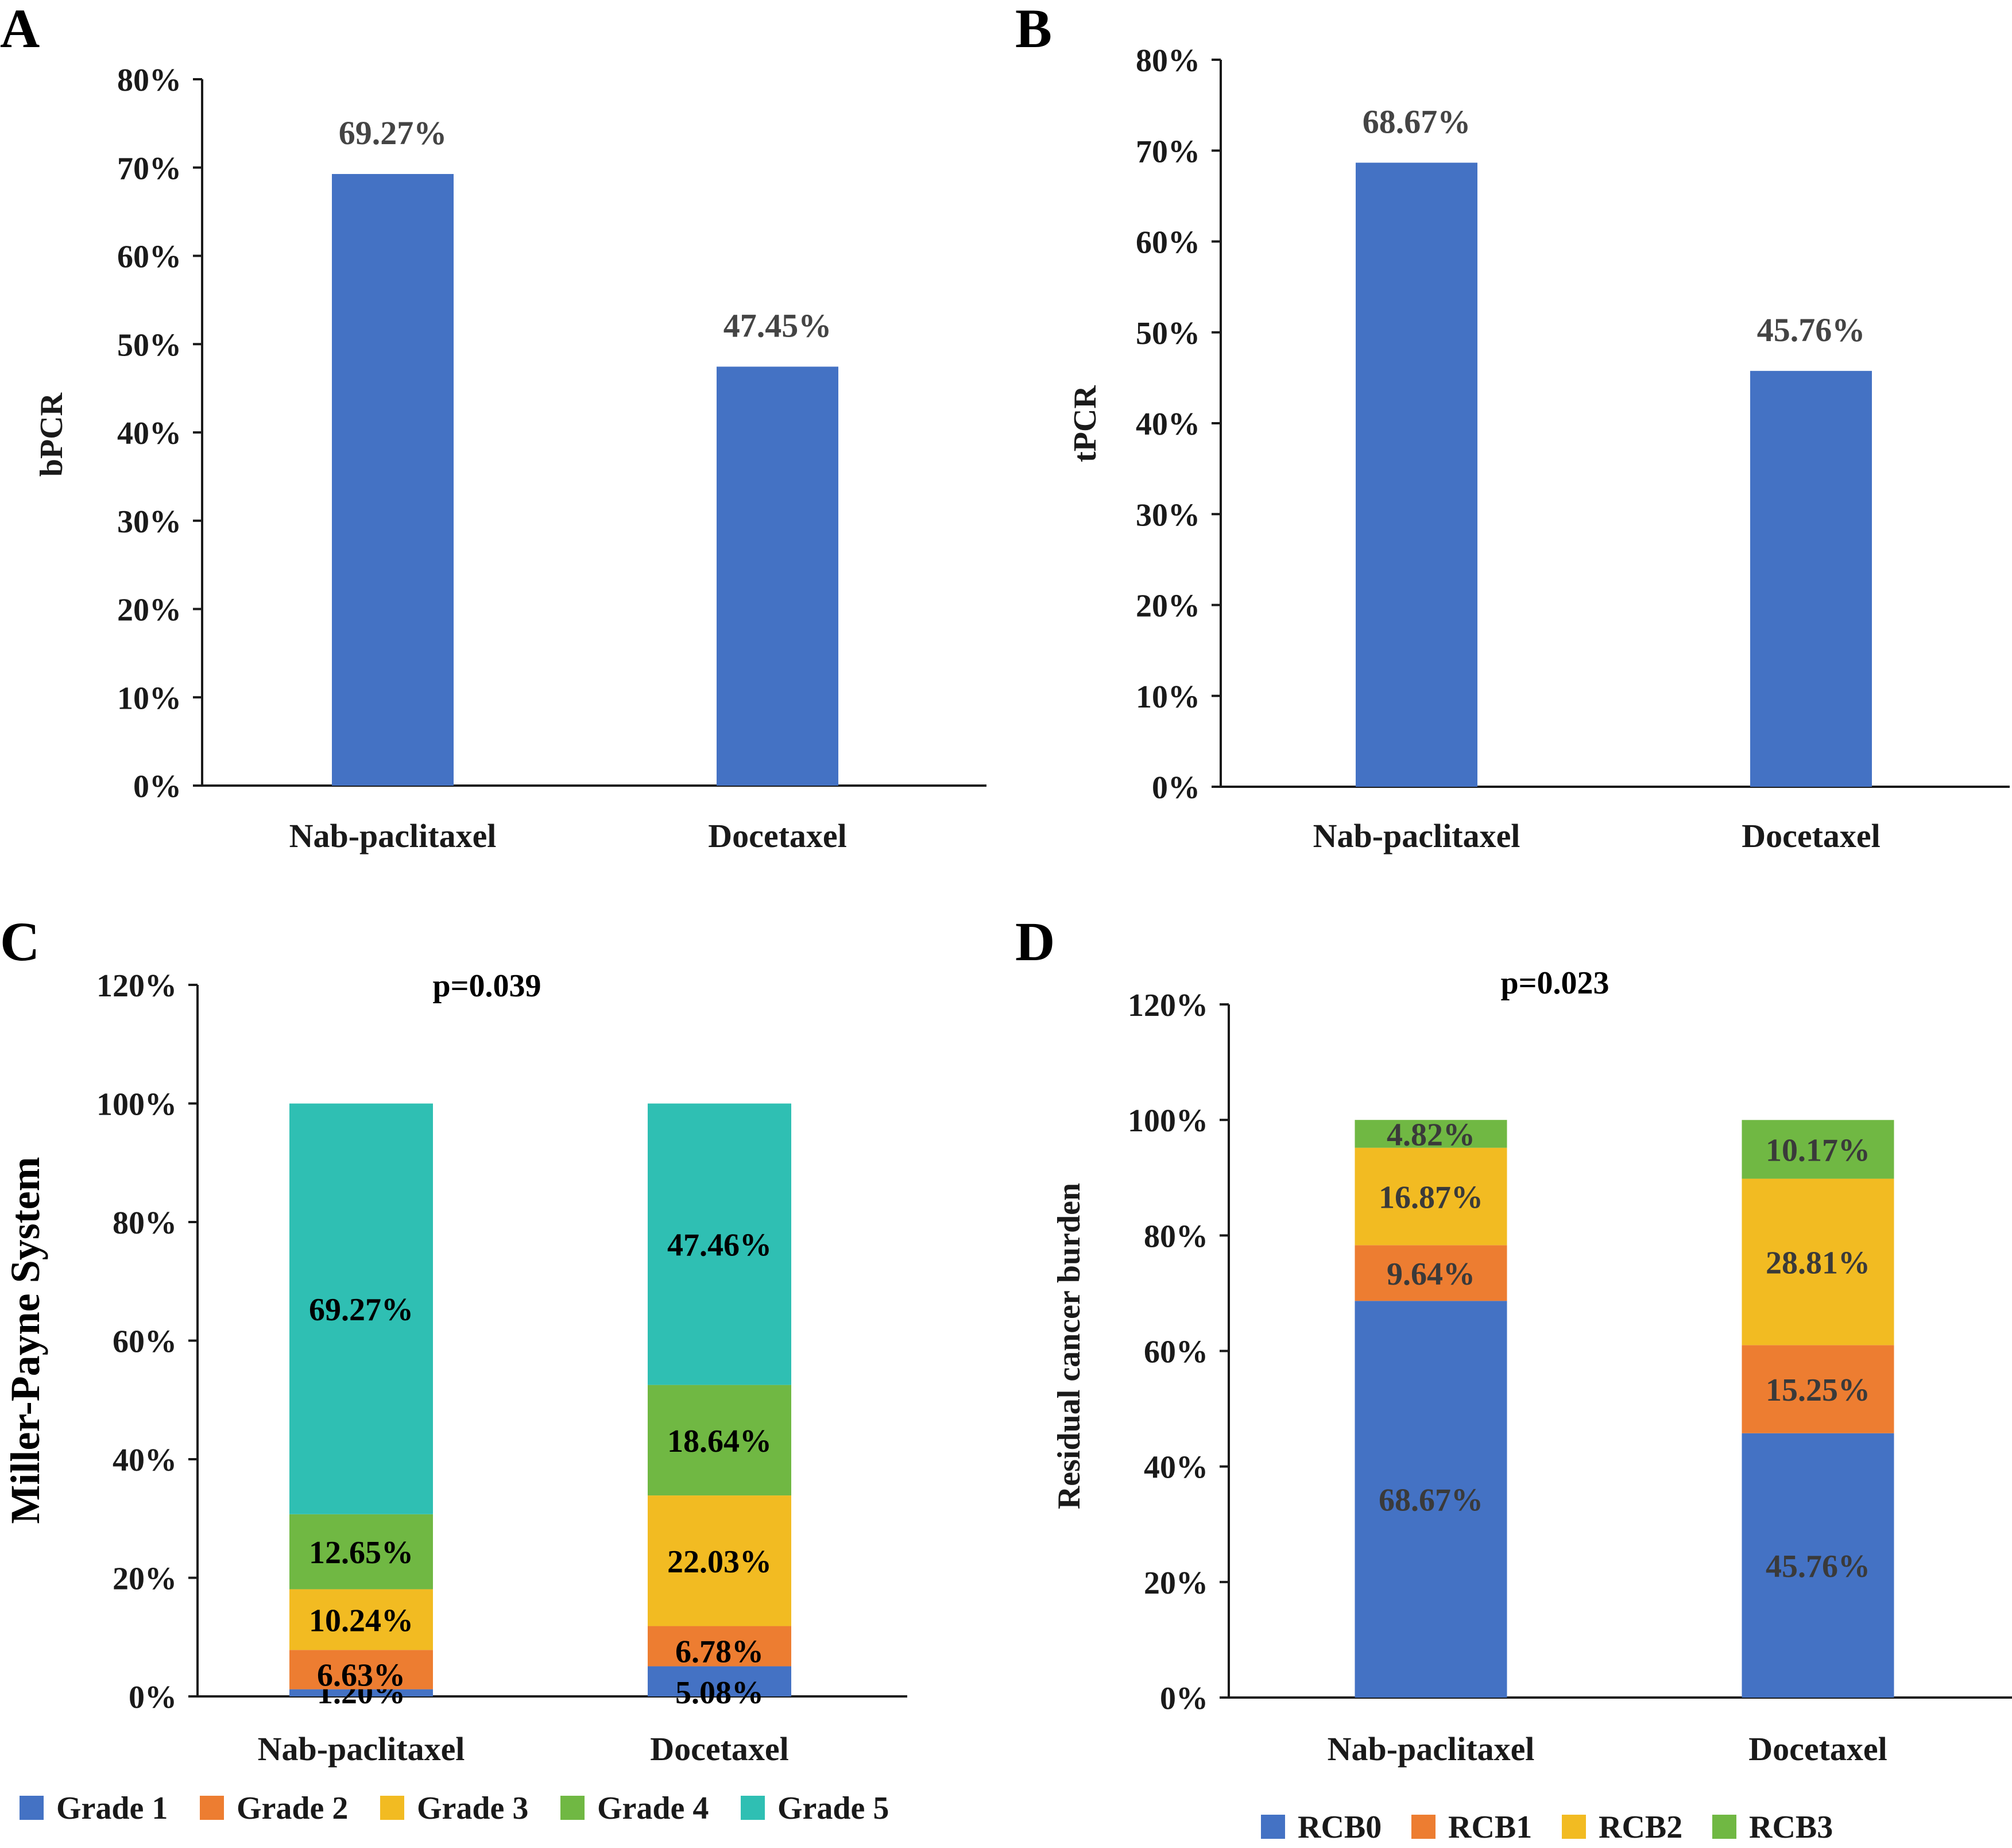 The height and width of the screenshot is (1848, 2012). I want to click on p-value-annotation: p=0.039, so click(487, 986).